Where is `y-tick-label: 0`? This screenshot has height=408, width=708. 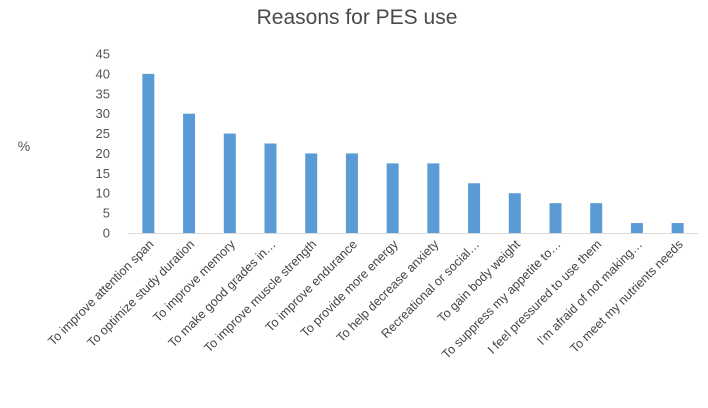
y-tick-label: 0 is located at coordinates (106, 233).